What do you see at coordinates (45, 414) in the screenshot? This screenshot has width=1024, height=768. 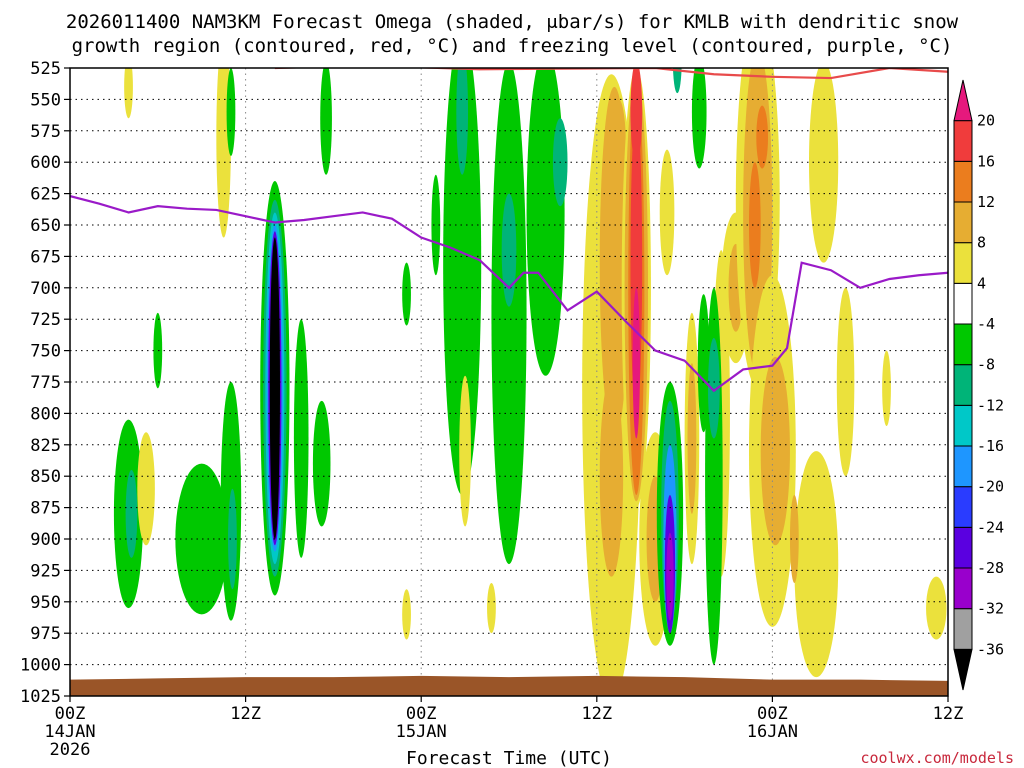 I see `y-tick-label-800: 800` at bounding box center [45, 414].